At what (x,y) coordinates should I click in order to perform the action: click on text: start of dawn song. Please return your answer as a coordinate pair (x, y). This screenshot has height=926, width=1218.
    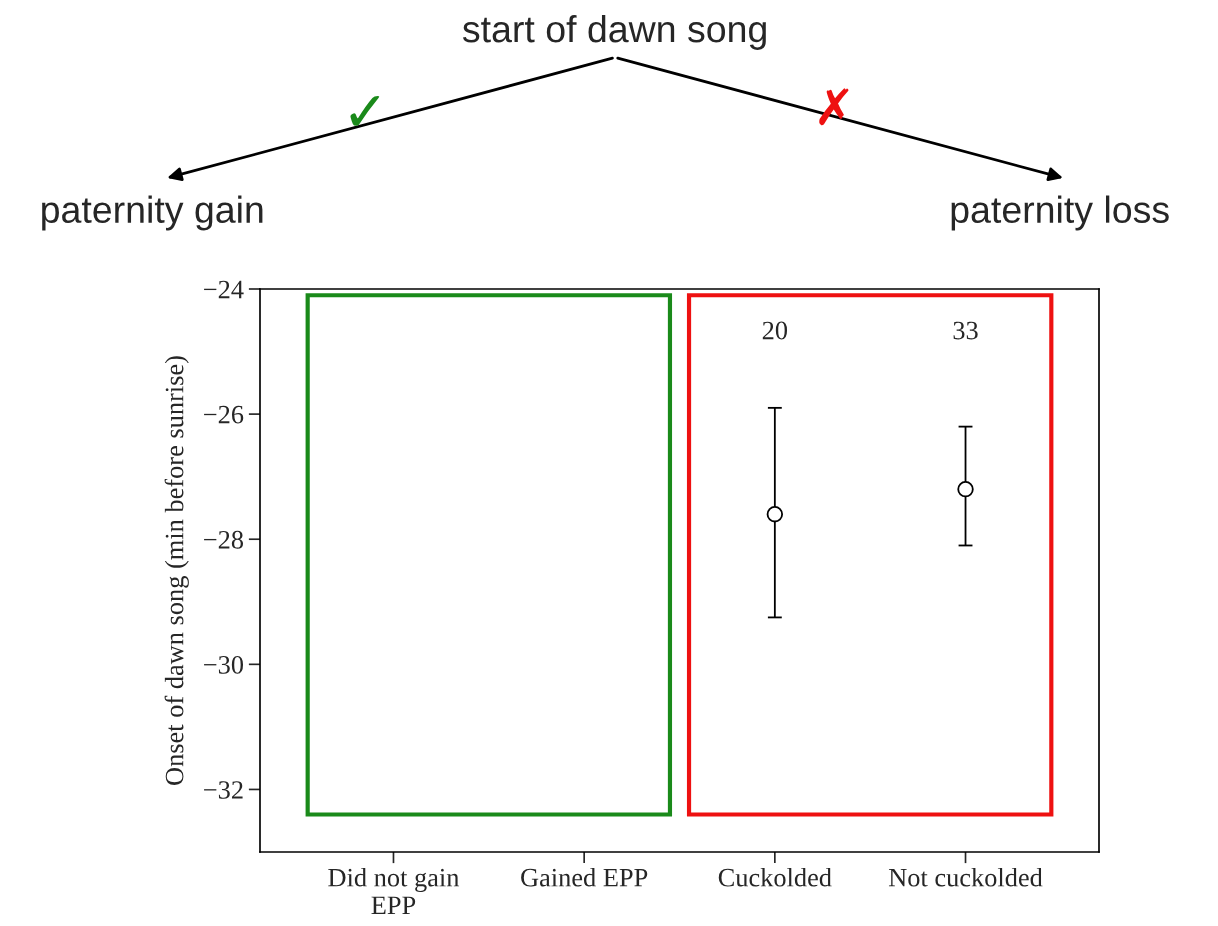
    Looking at the image, I should click on (614, 32).